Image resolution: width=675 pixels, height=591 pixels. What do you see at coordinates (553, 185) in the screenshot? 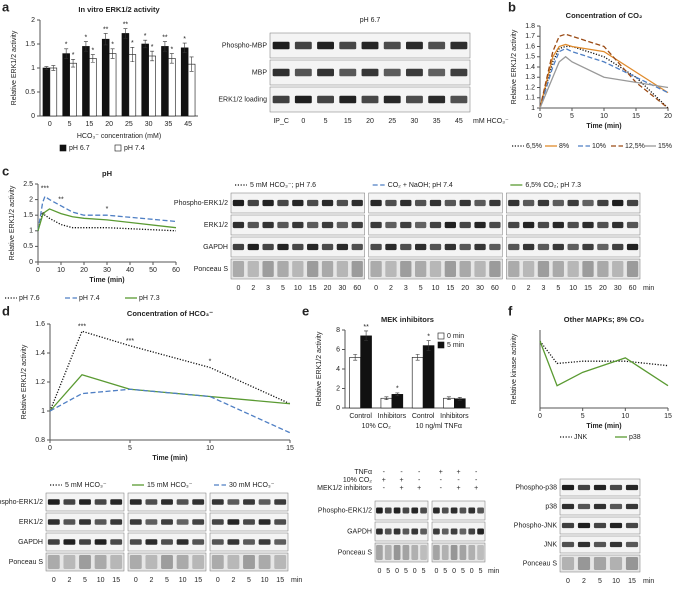
I see `blot-header: 6,5% CO₂; pH 7.3` at bounding box center [553, 185].